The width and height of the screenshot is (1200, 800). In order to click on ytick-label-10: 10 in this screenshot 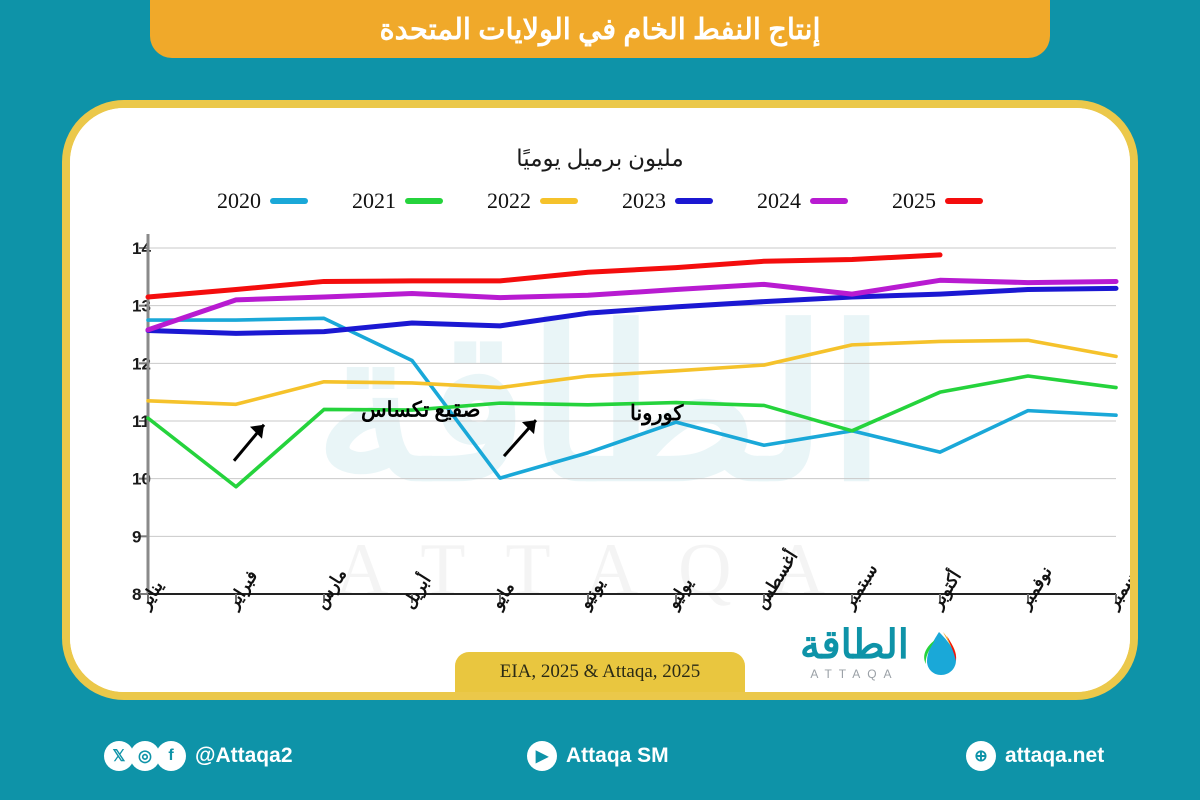, I will do `click(141, 479)`.